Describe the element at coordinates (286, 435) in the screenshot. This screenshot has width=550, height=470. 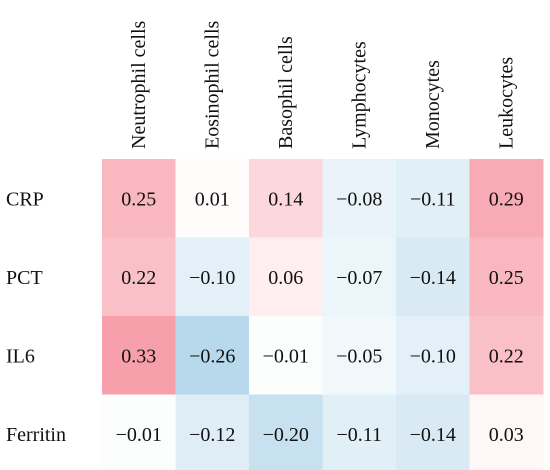
I see `cell-value-label: −0.20` at that location.